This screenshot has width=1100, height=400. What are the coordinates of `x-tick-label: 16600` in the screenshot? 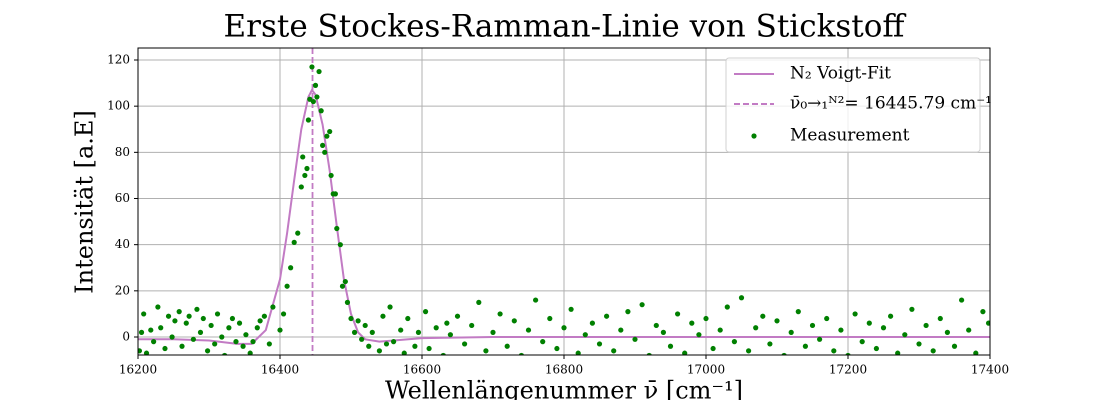 It's located at (422, 370).